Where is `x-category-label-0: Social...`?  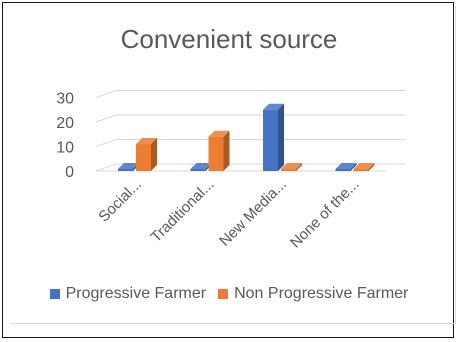 x-category-label-0: Social... is located at coordinates (120, 201).